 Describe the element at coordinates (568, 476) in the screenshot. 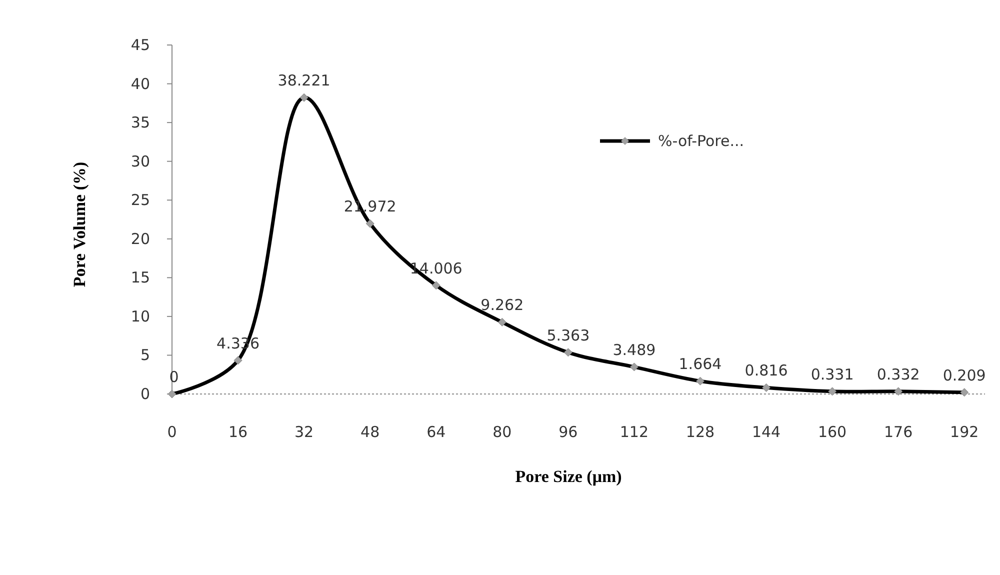

I see `x-axis-title: Pore Size (μm)` at that location.